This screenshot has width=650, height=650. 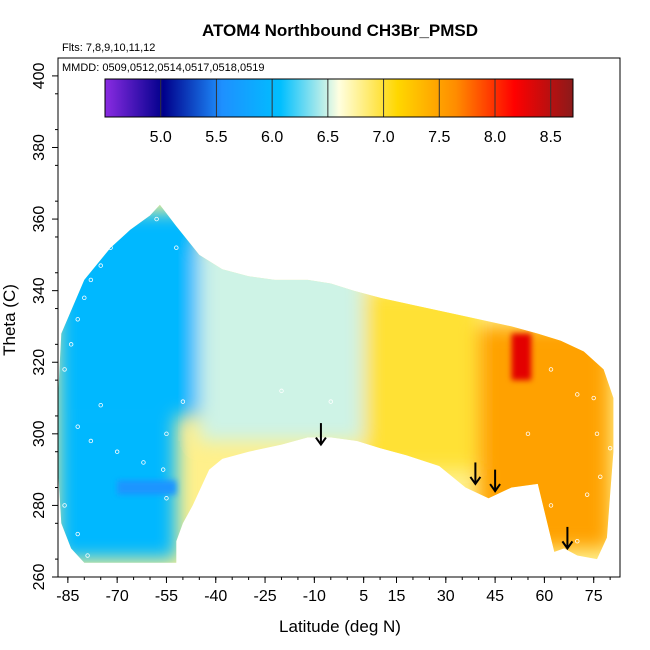 I want to click on x-tick-label: 30, so click(x=446, y=596).